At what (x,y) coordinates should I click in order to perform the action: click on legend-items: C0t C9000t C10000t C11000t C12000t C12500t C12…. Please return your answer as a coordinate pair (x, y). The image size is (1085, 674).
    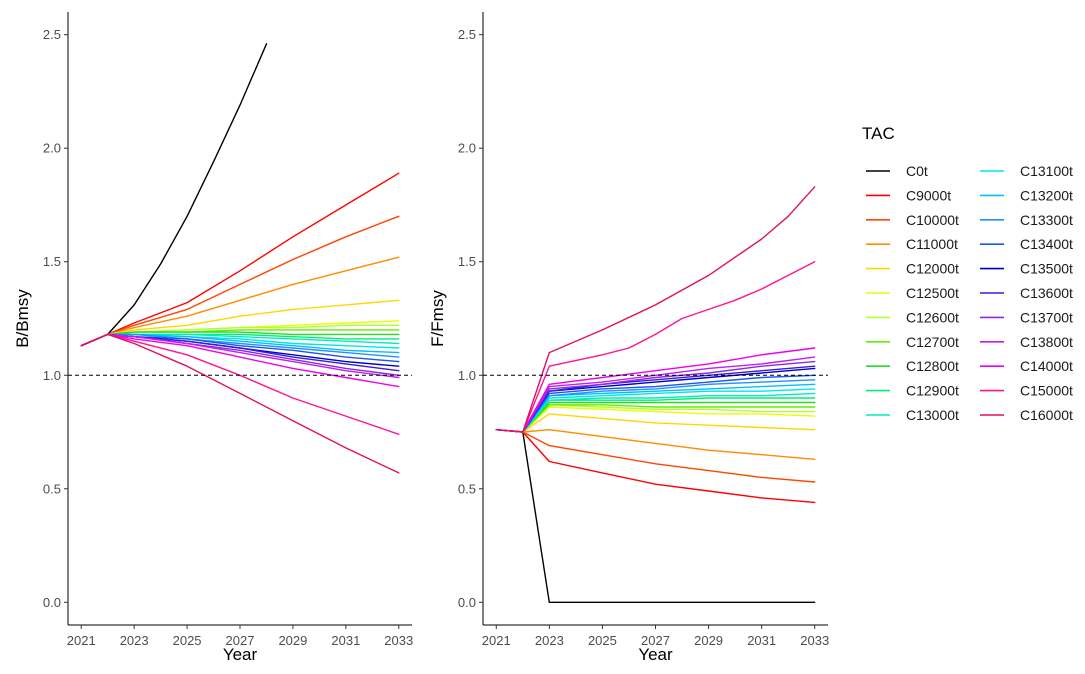
    Looking at the image, I should click on (969, 293).